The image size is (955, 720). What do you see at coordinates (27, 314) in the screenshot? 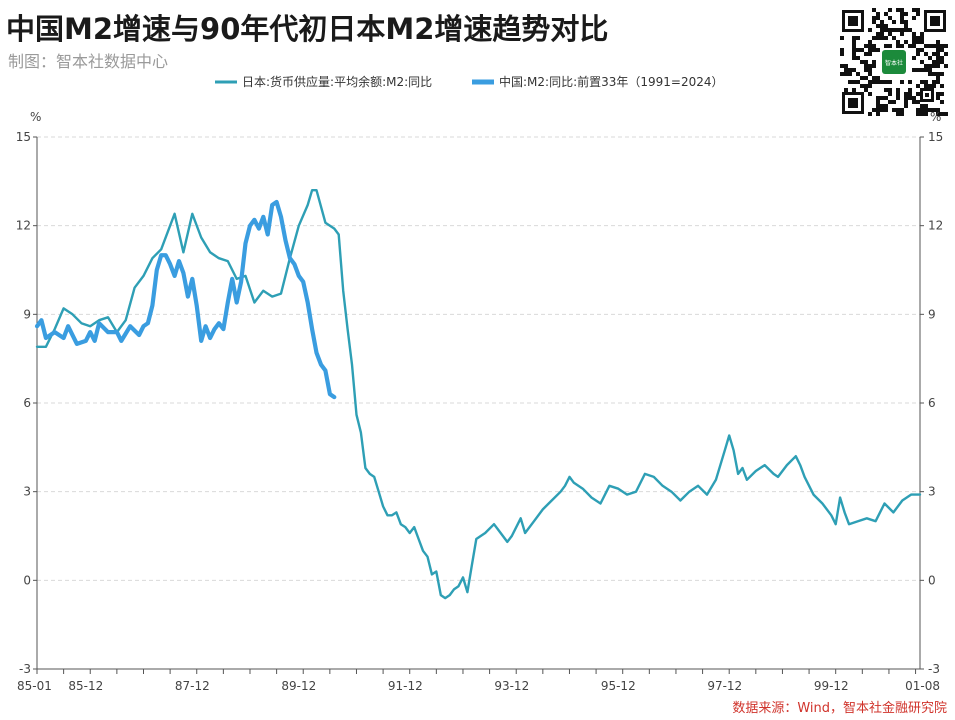
I see `y-tick-label-left: 9` at bounding box center [27, 314].